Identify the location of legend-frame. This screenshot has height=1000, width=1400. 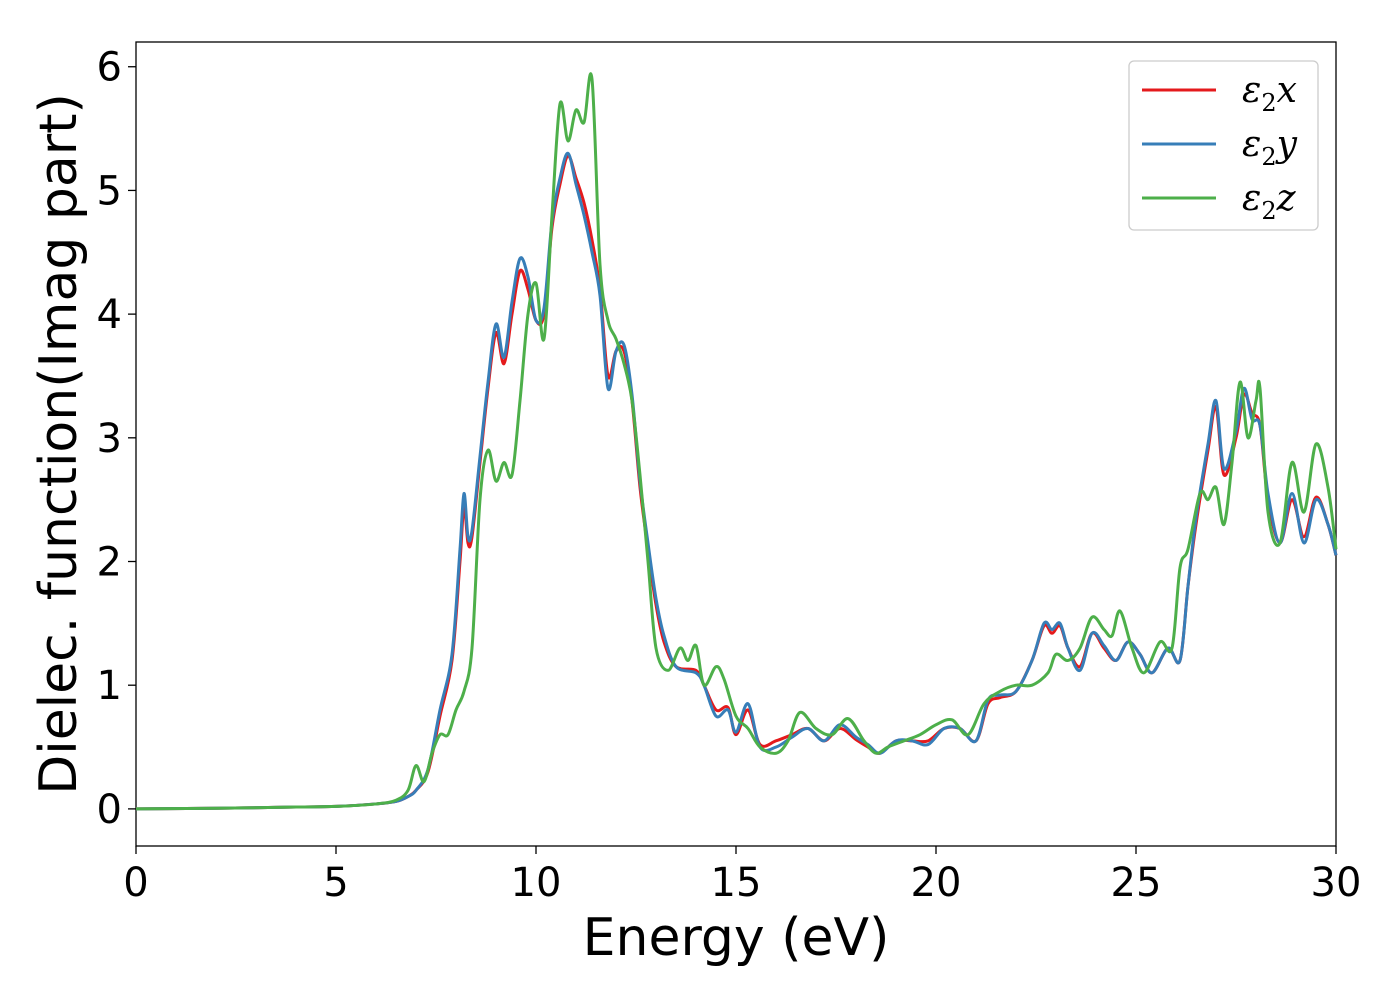
(1223, 145).